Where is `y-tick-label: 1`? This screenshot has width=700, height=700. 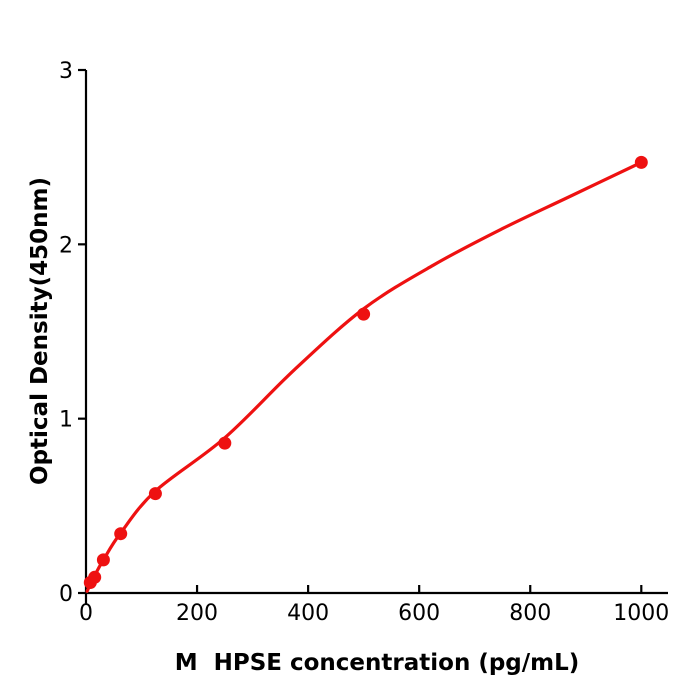 y-tick-label: 1 is located at coordinates (66, 420).